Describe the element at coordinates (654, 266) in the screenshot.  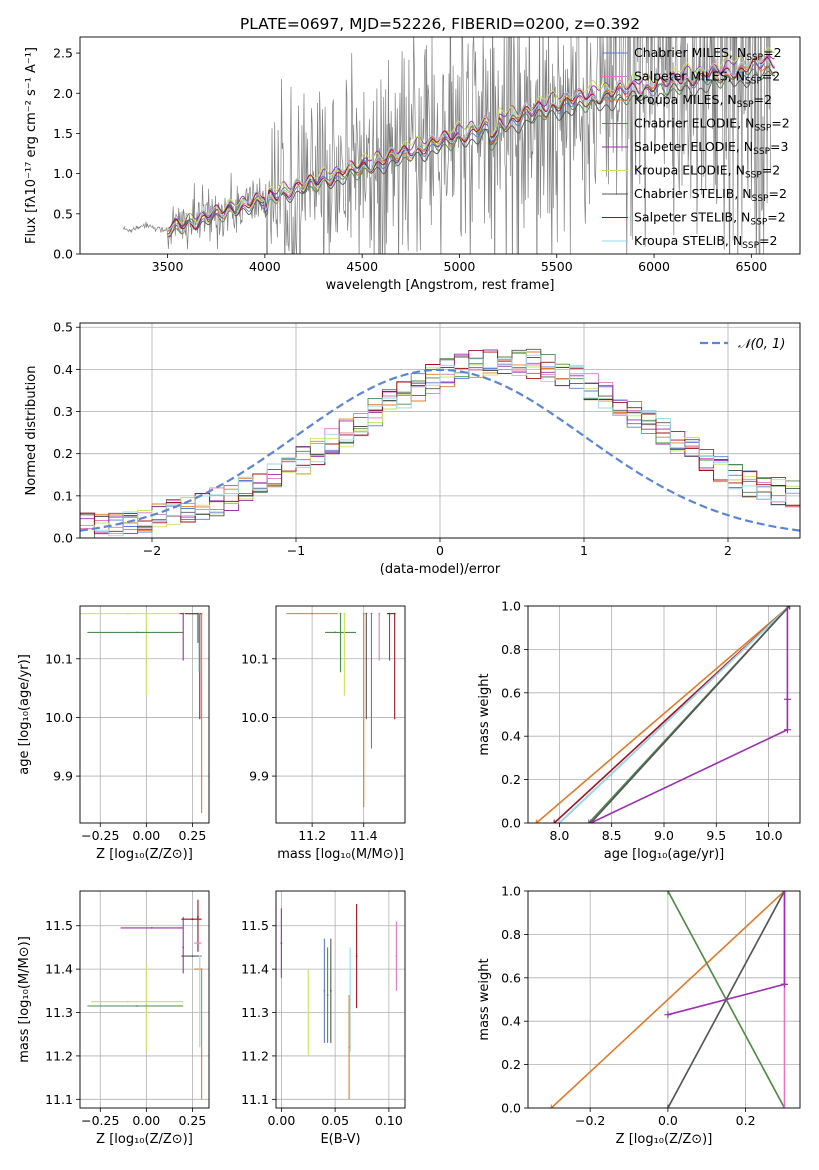
I see `x-tick-label: 6000` at that location.